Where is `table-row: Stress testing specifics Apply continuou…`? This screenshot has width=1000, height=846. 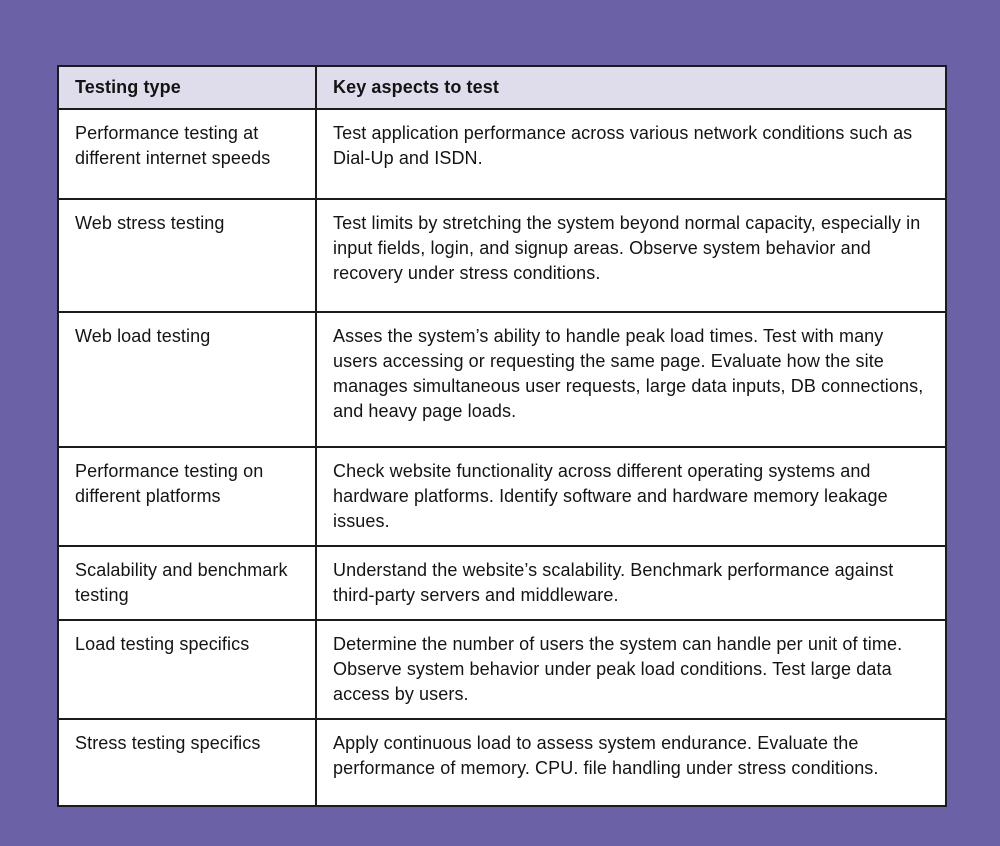
table-row: Stress testing specifics Apply continuou… is located at coordinates (502, 762).